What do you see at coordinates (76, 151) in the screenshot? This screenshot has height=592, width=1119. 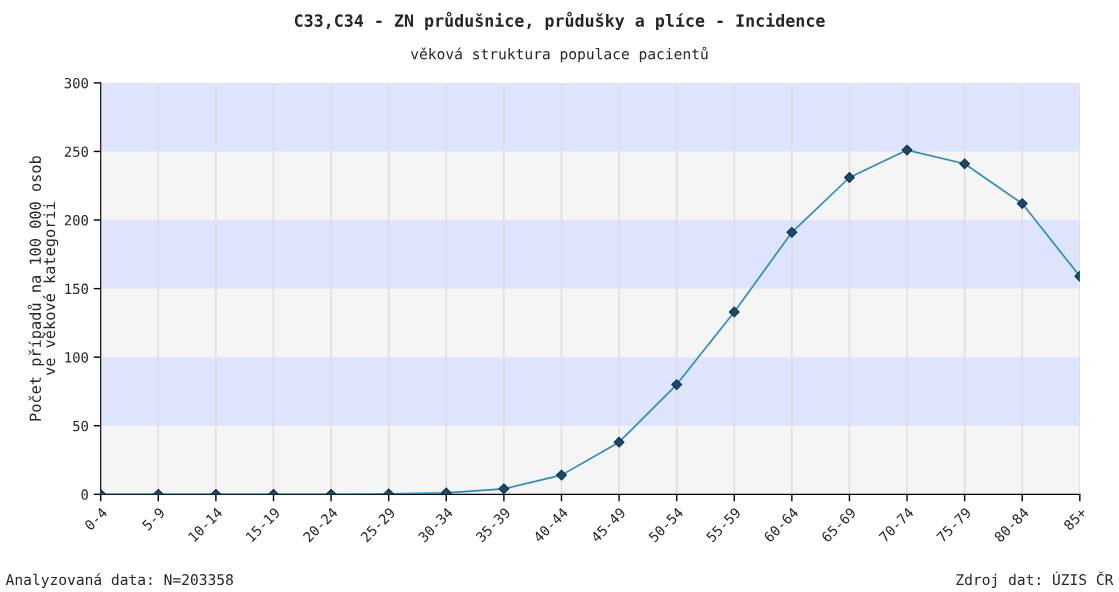 I see `y-tick-label: 250` at bounding box center [76, 151].